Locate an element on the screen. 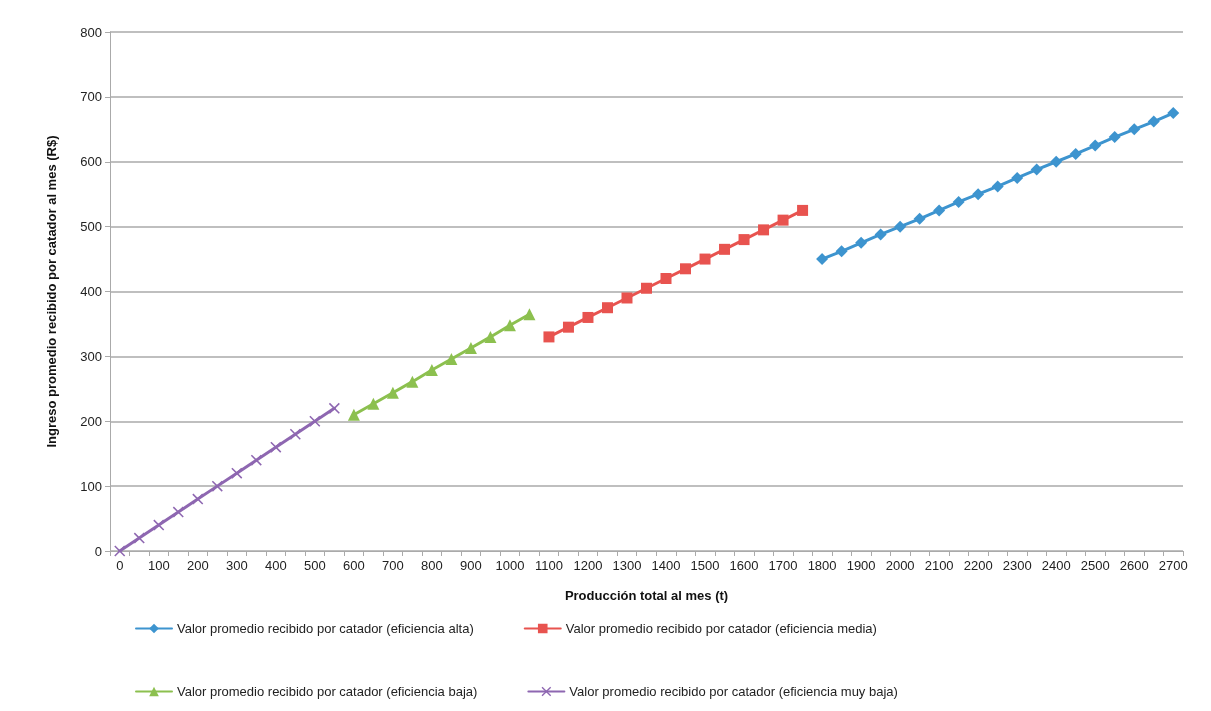 This screenshot has width=1211, height=711. legend-label: Valor promedio recibido por catador (eficiencia alta) is located at coordinates (325, 628).